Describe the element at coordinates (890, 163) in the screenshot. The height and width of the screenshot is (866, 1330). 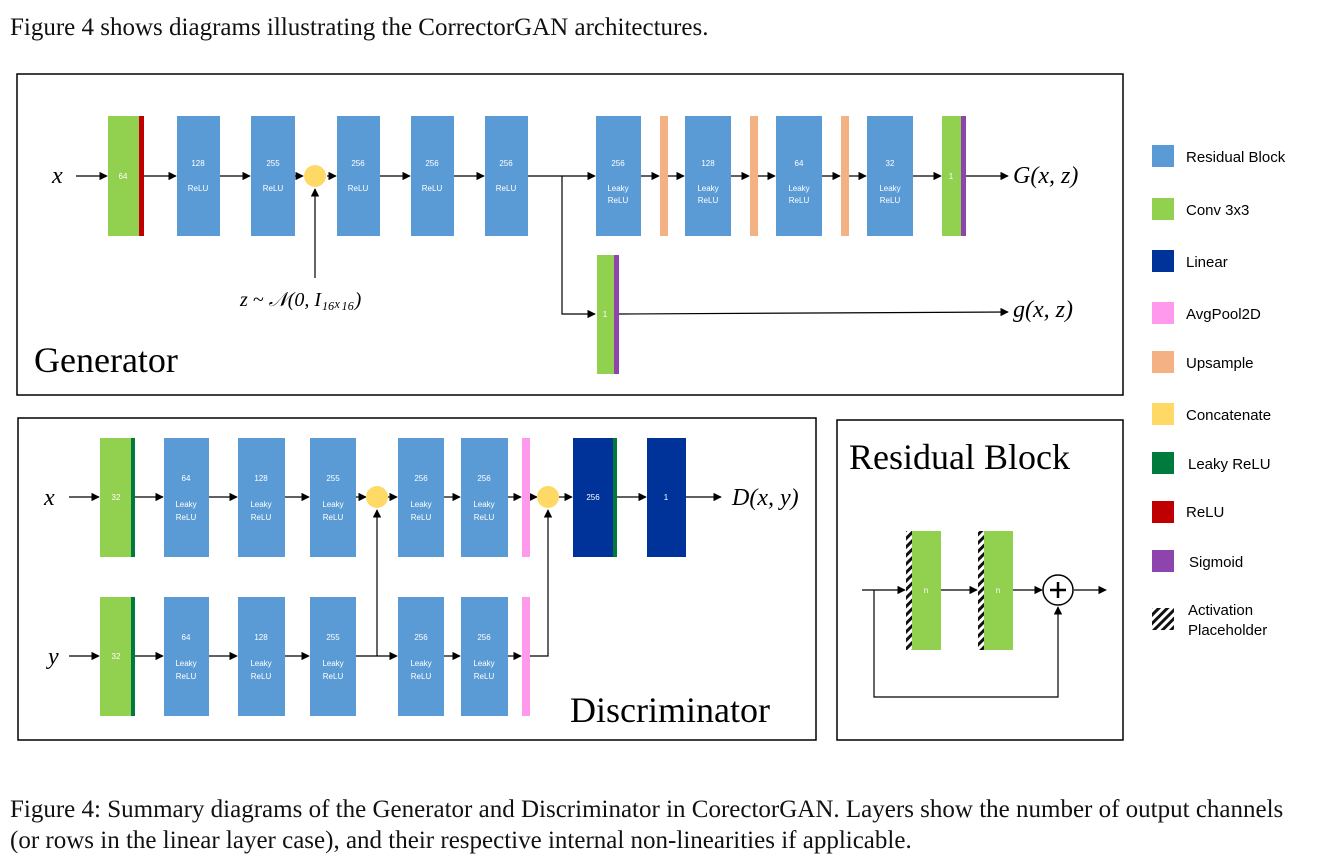
I see `gen-res-32-leaky-num: 32` at that location.